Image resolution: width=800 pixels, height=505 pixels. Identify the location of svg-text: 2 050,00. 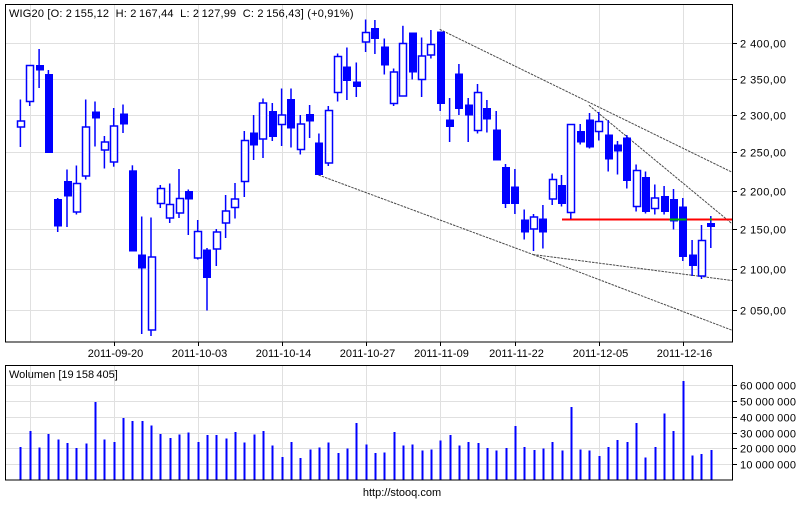
(763, 312).